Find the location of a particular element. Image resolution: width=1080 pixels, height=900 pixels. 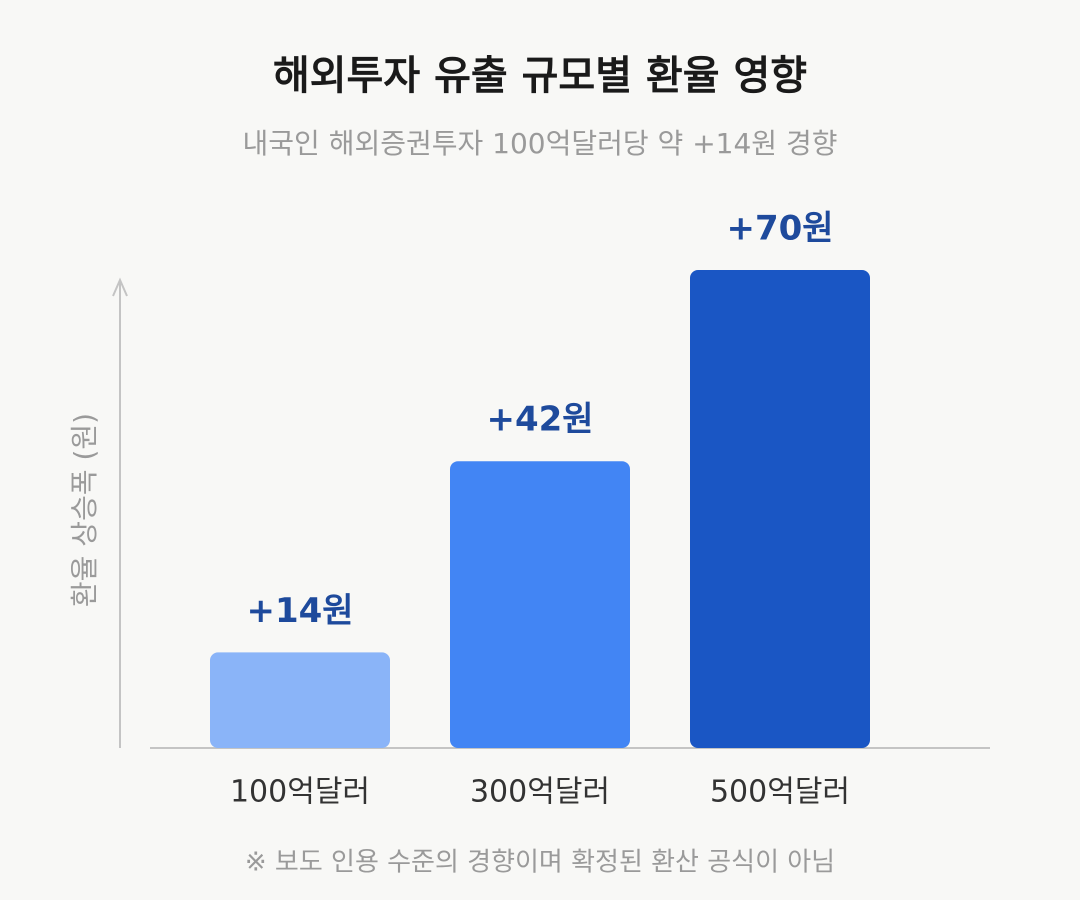

x-tick-label: 300억달러 is located at coordinates (540, 792).